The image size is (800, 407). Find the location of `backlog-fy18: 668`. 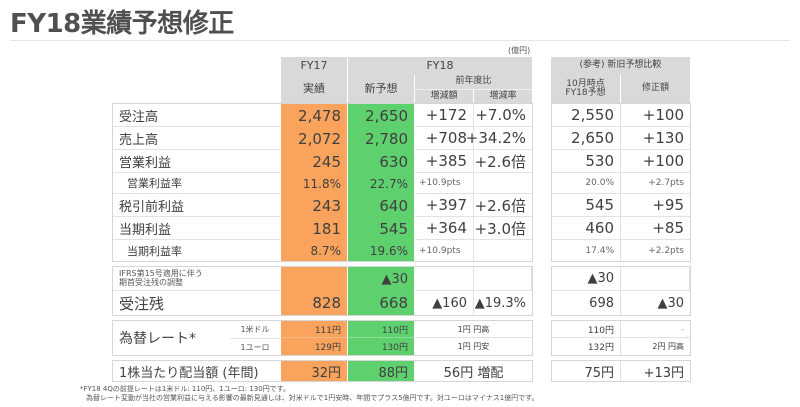

backlog-fy18: 668 is located at coordinates (381, 303).